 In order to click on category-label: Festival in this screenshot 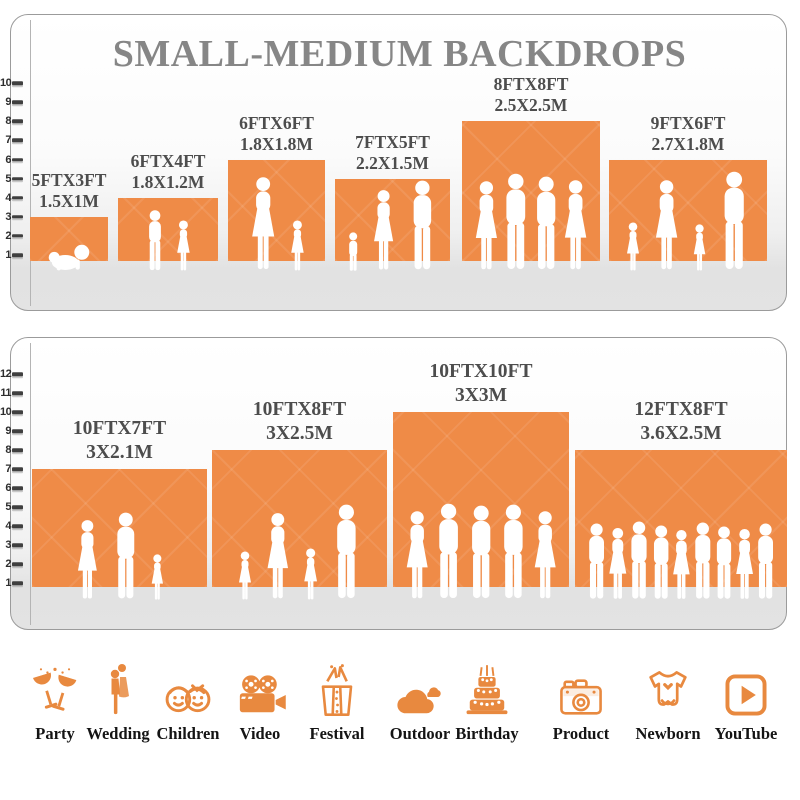, I will do `click(337, 733)`.